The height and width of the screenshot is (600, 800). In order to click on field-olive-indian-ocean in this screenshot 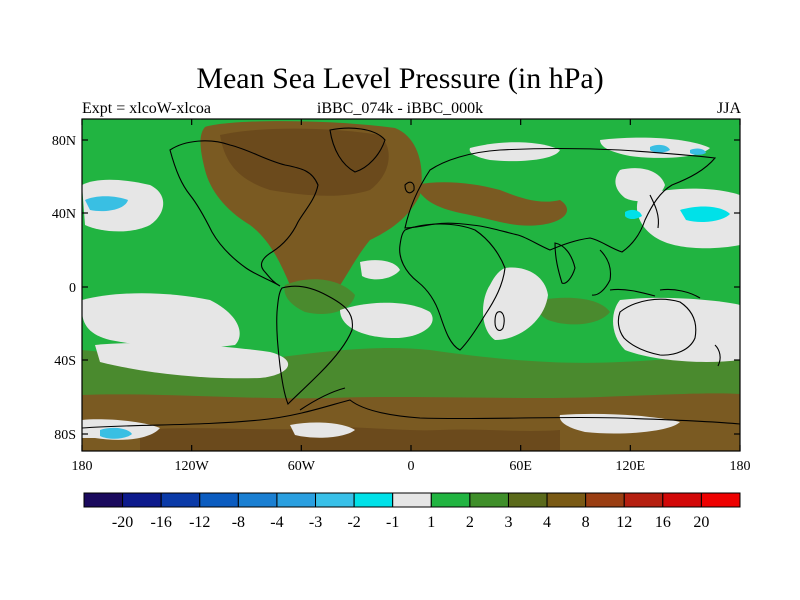, I will do `click(573, 311)`.